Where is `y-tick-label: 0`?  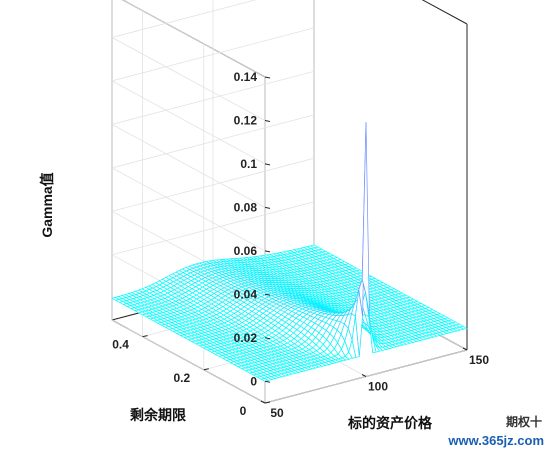
y-tick-label: 0 is located at coordinates (243, 411).